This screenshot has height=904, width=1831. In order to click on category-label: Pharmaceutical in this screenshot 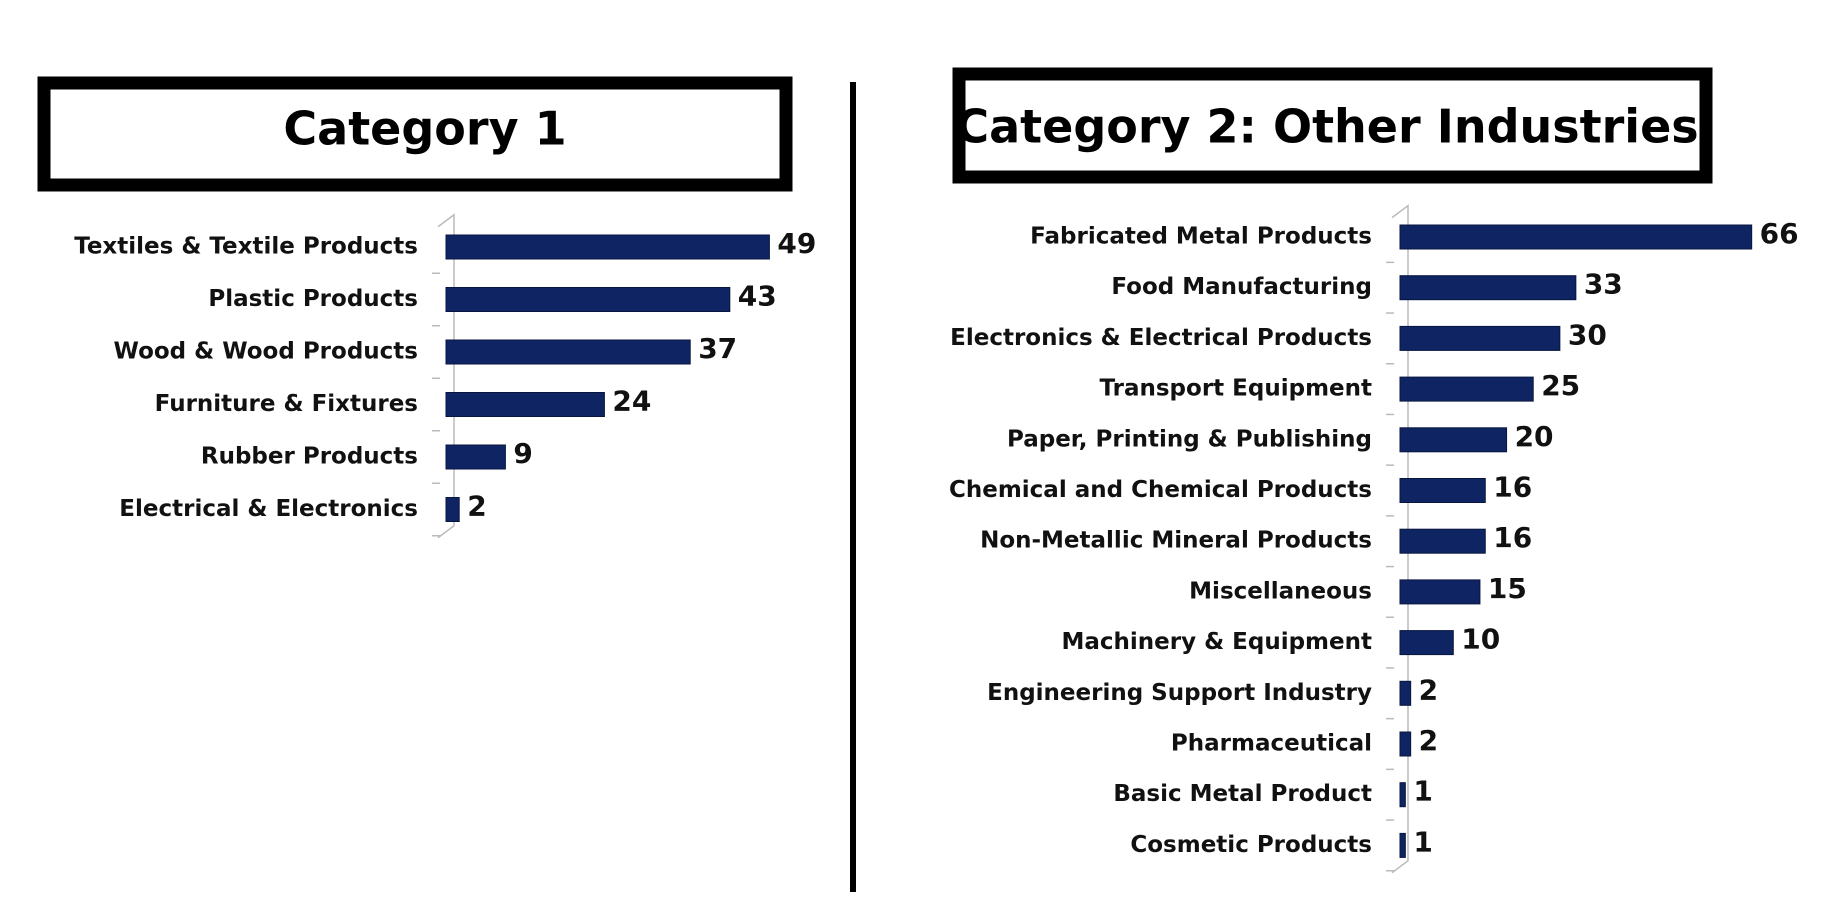, I will do `click(1271, 744)`.